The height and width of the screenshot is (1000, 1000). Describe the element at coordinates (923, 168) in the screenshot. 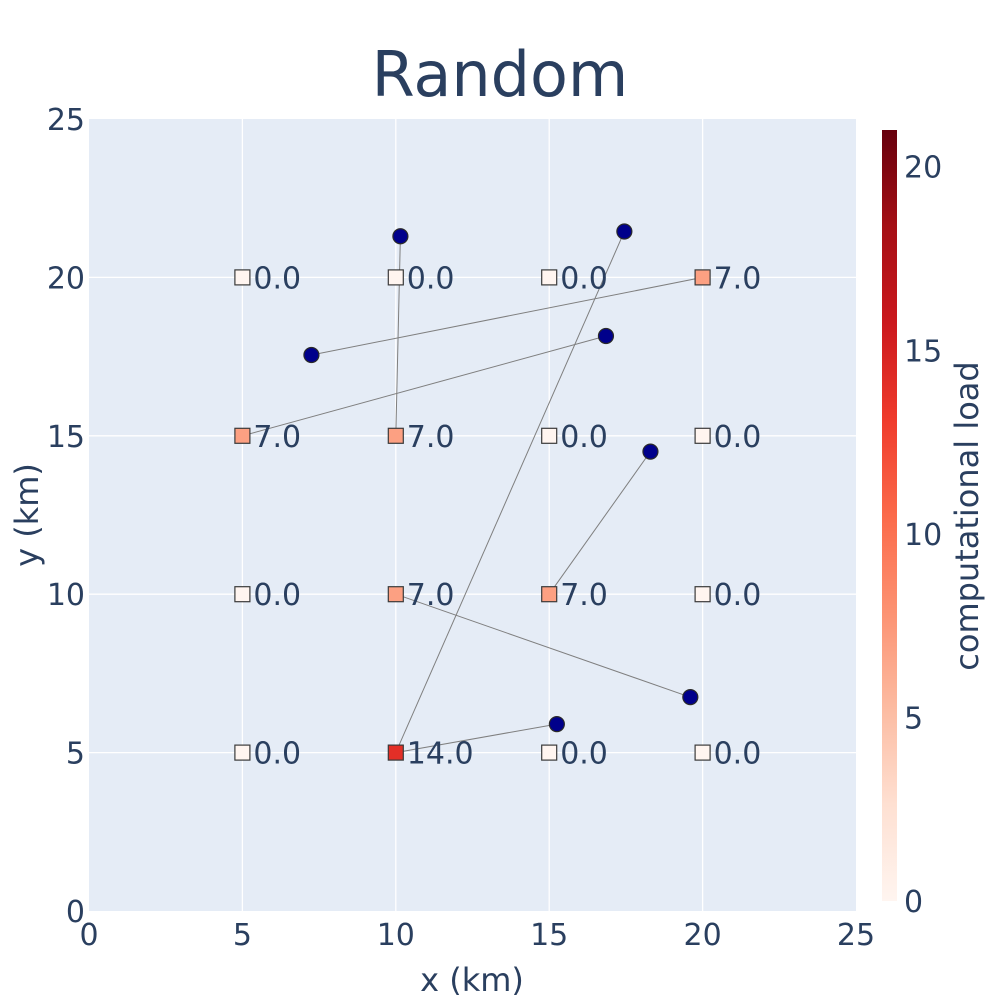

I see `colorbar-tick-label: 20` at that location.